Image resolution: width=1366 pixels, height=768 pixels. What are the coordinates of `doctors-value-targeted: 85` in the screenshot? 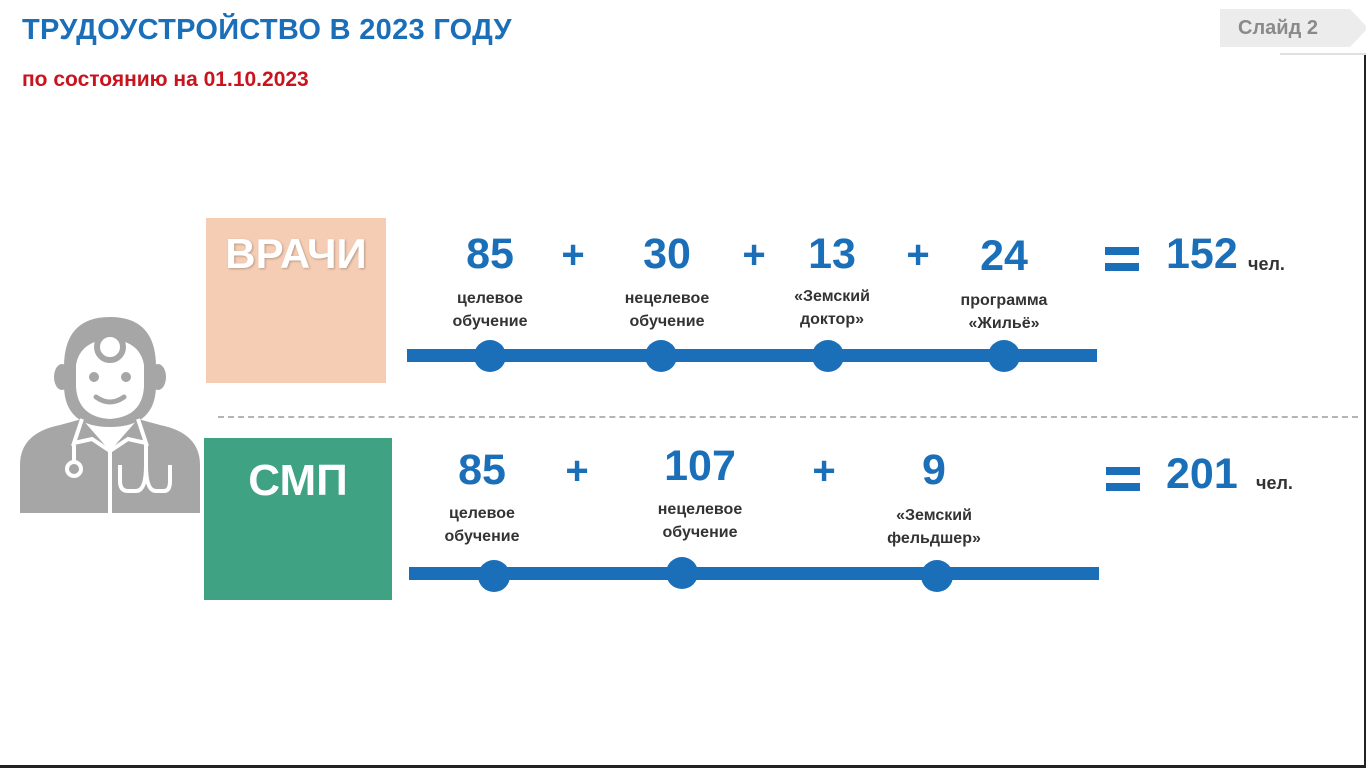 It's located at (490, 254).